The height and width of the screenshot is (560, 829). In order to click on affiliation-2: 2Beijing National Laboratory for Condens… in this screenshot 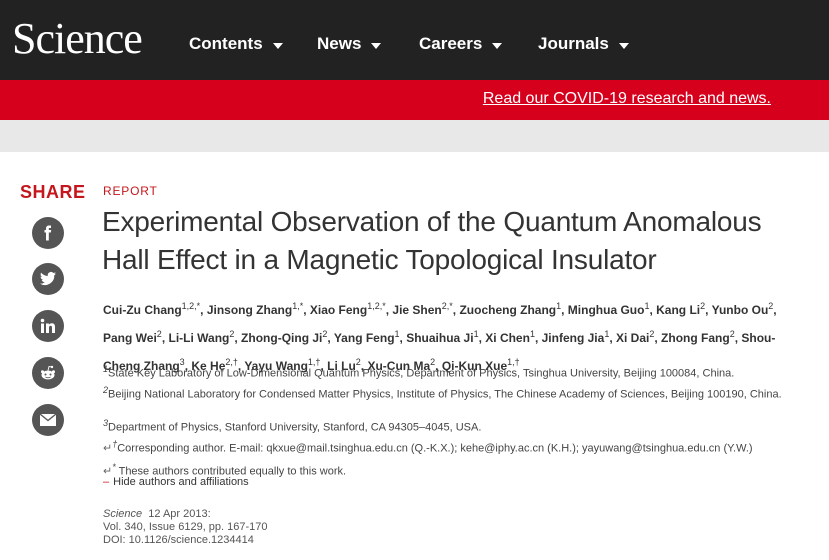, I will do `click(453, 392)`.